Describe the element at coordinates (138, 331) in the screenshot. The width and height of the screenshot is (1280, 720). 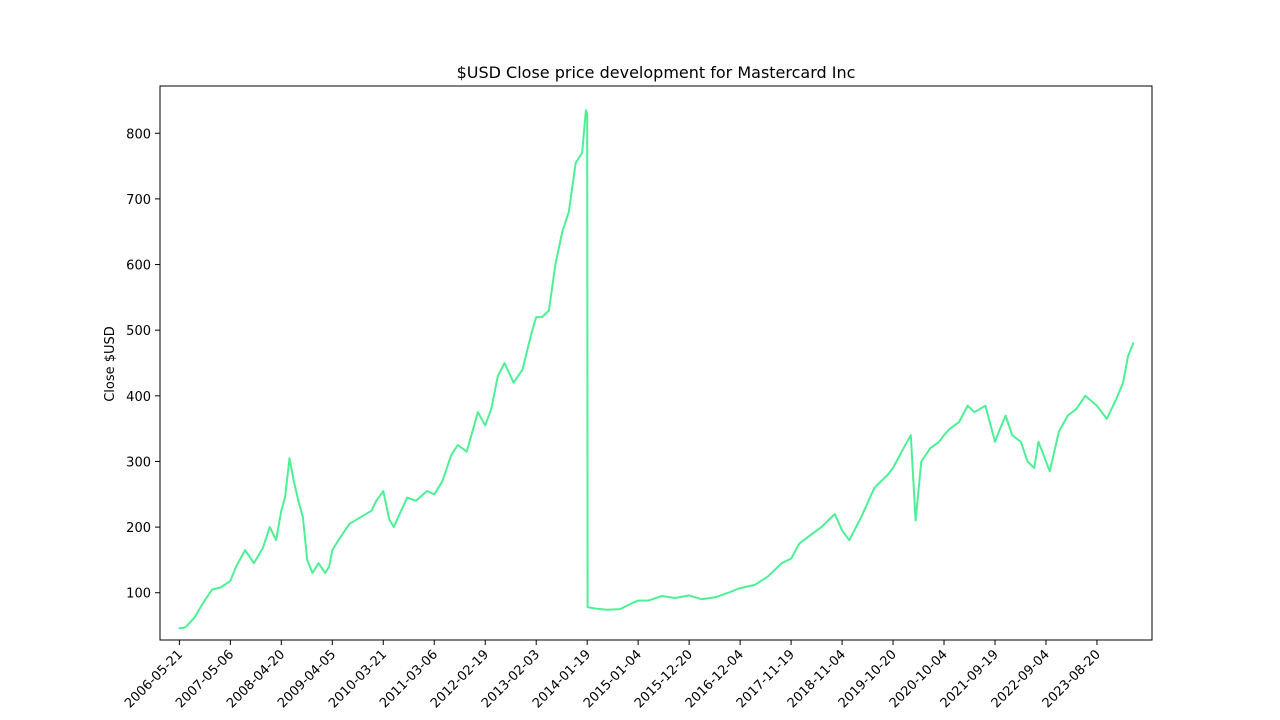
I see `y-tick-label: 500` at that location.